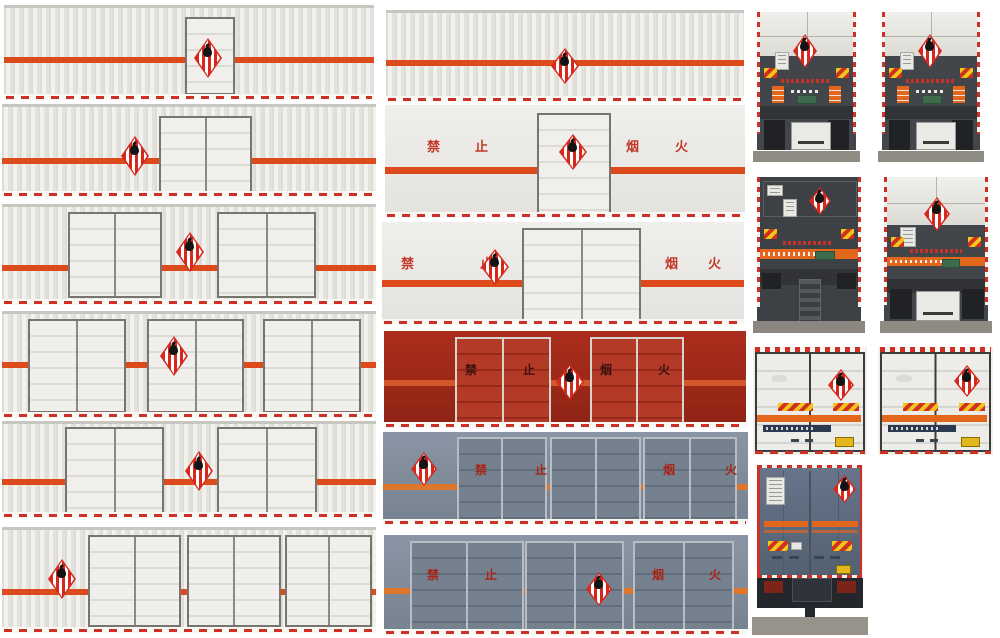 The height and width of the screenshot is (638, 1000). What do you see at coordinates (810, 549) in the screenshot?
I see `photo-truck-rear-slate` at bounding box center [810, 549].